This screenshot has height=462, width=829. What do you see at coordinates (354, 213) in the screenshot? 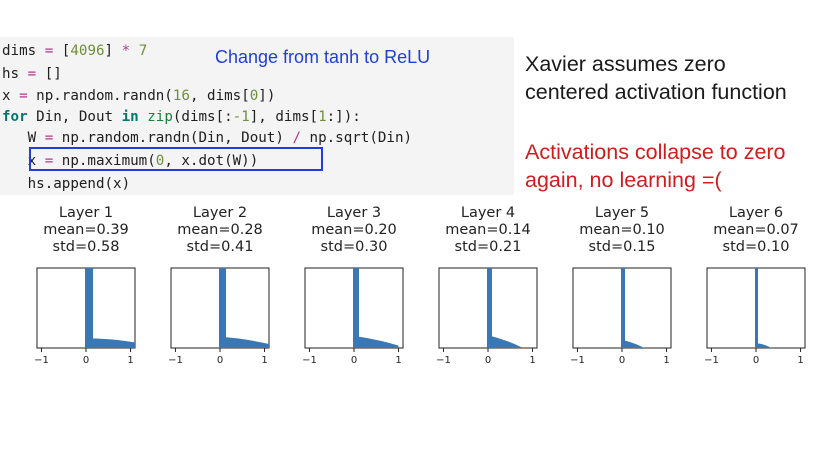
I see `panel-title: Layer 3` at bounding box center [354, 213].